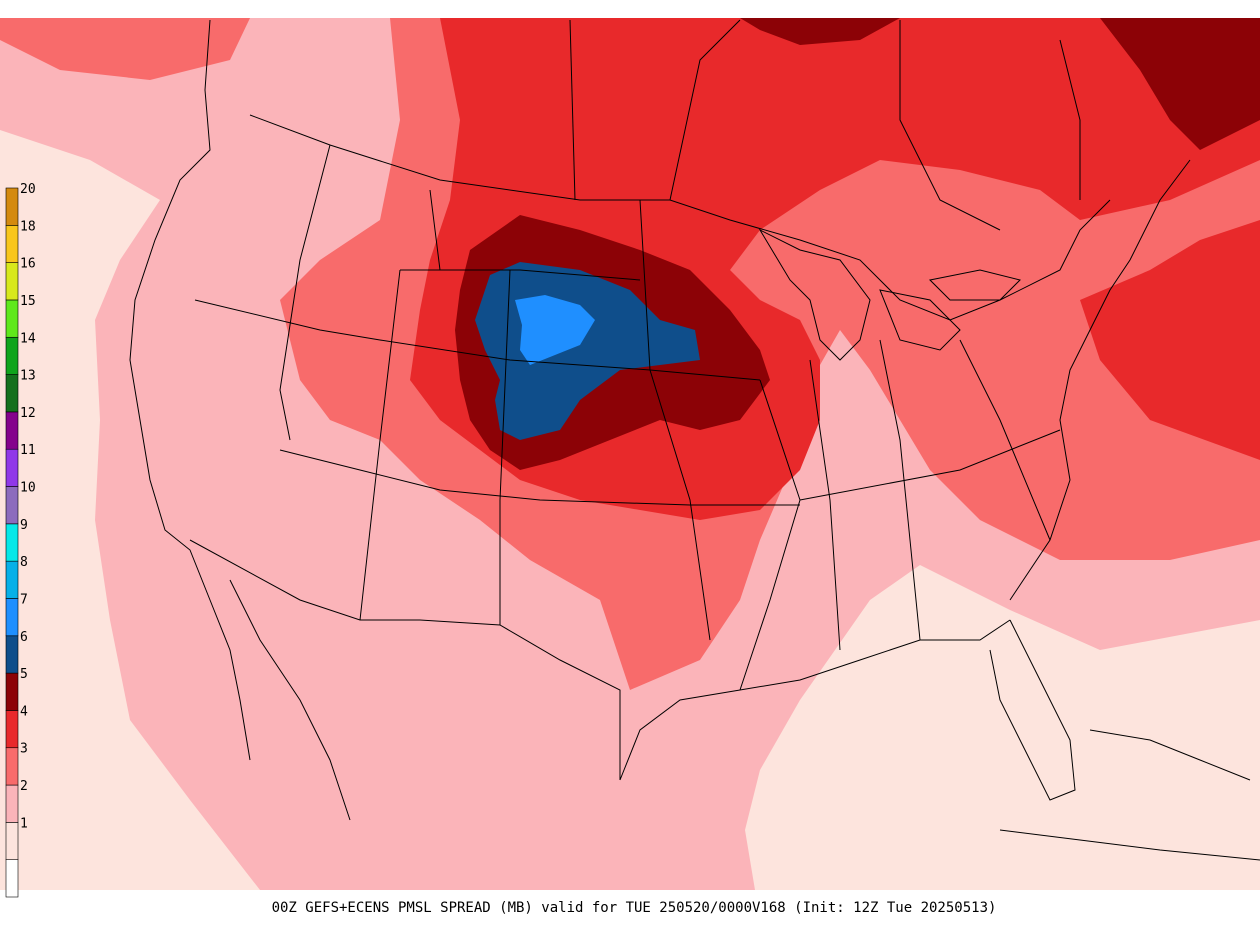  What do you see at coordinates (28, 301) in the screenshot?
I see `colorbar-tick-label: 15` at bounding box center [28, 301].